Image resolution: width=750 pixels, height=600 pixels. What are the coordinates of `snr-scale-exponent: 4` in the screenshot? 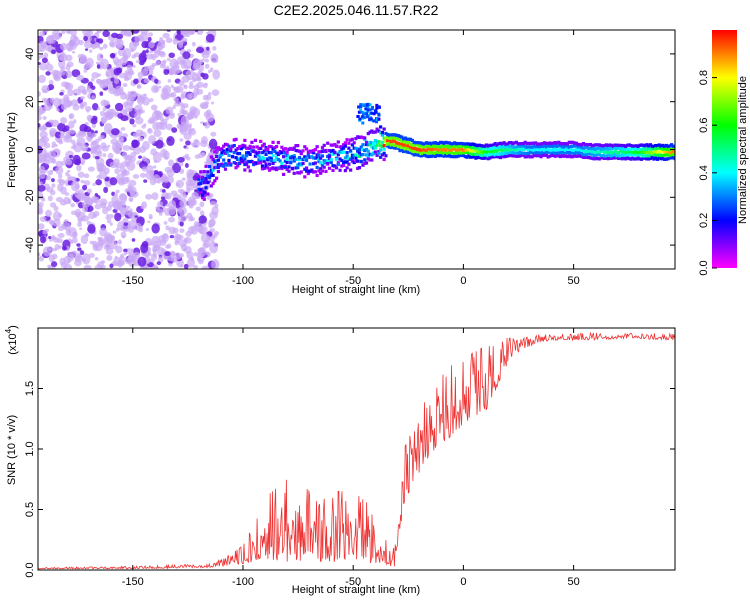 It's located at (8, 330).